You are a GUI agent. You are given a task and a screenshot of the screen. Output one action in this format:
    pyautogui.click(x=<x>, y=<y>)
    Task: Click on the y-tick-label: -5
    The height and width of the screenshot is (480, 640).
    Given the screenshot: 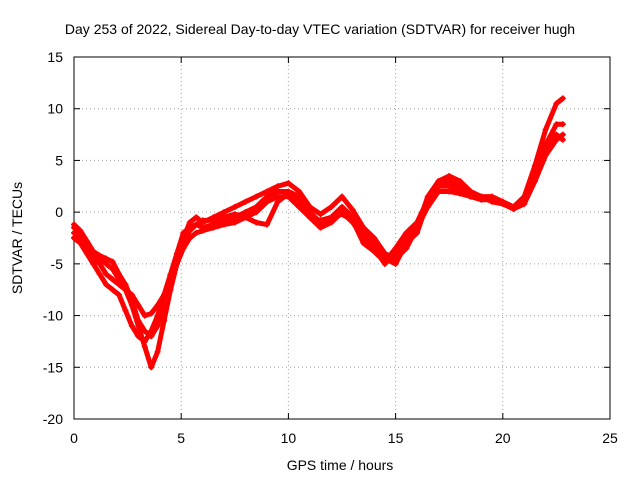 What is the action you would take?
    pyautogui.click(x=57, y=264)
    